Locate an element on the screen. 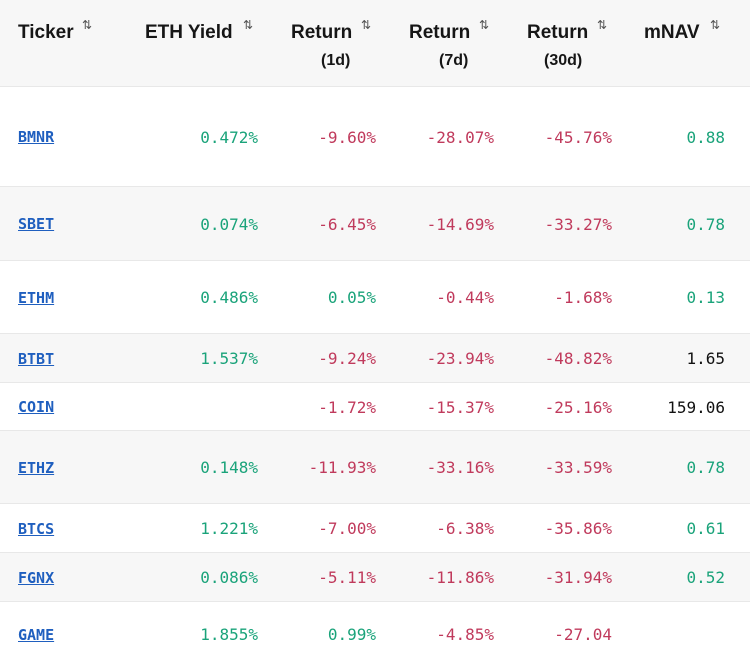 The height and width of the screenshot is (667, 750). eth-yield-cell: 0.472% is located at coordinates (194, 137).